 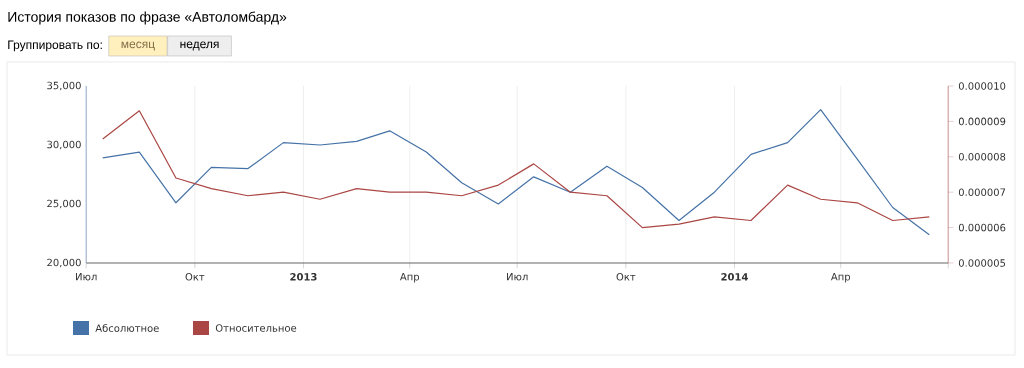 What do you see at coordinates (55, 46) in the screenshot?
I see `text: Группировать по:` at bounding box center [55, 46].